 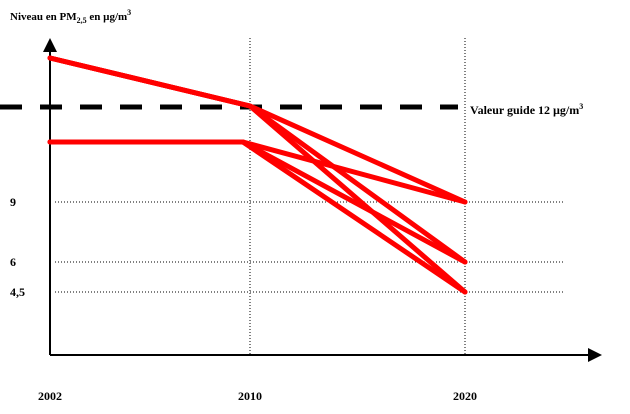 I want to click on y-tick-label: 9, so click(x=13, y=202).